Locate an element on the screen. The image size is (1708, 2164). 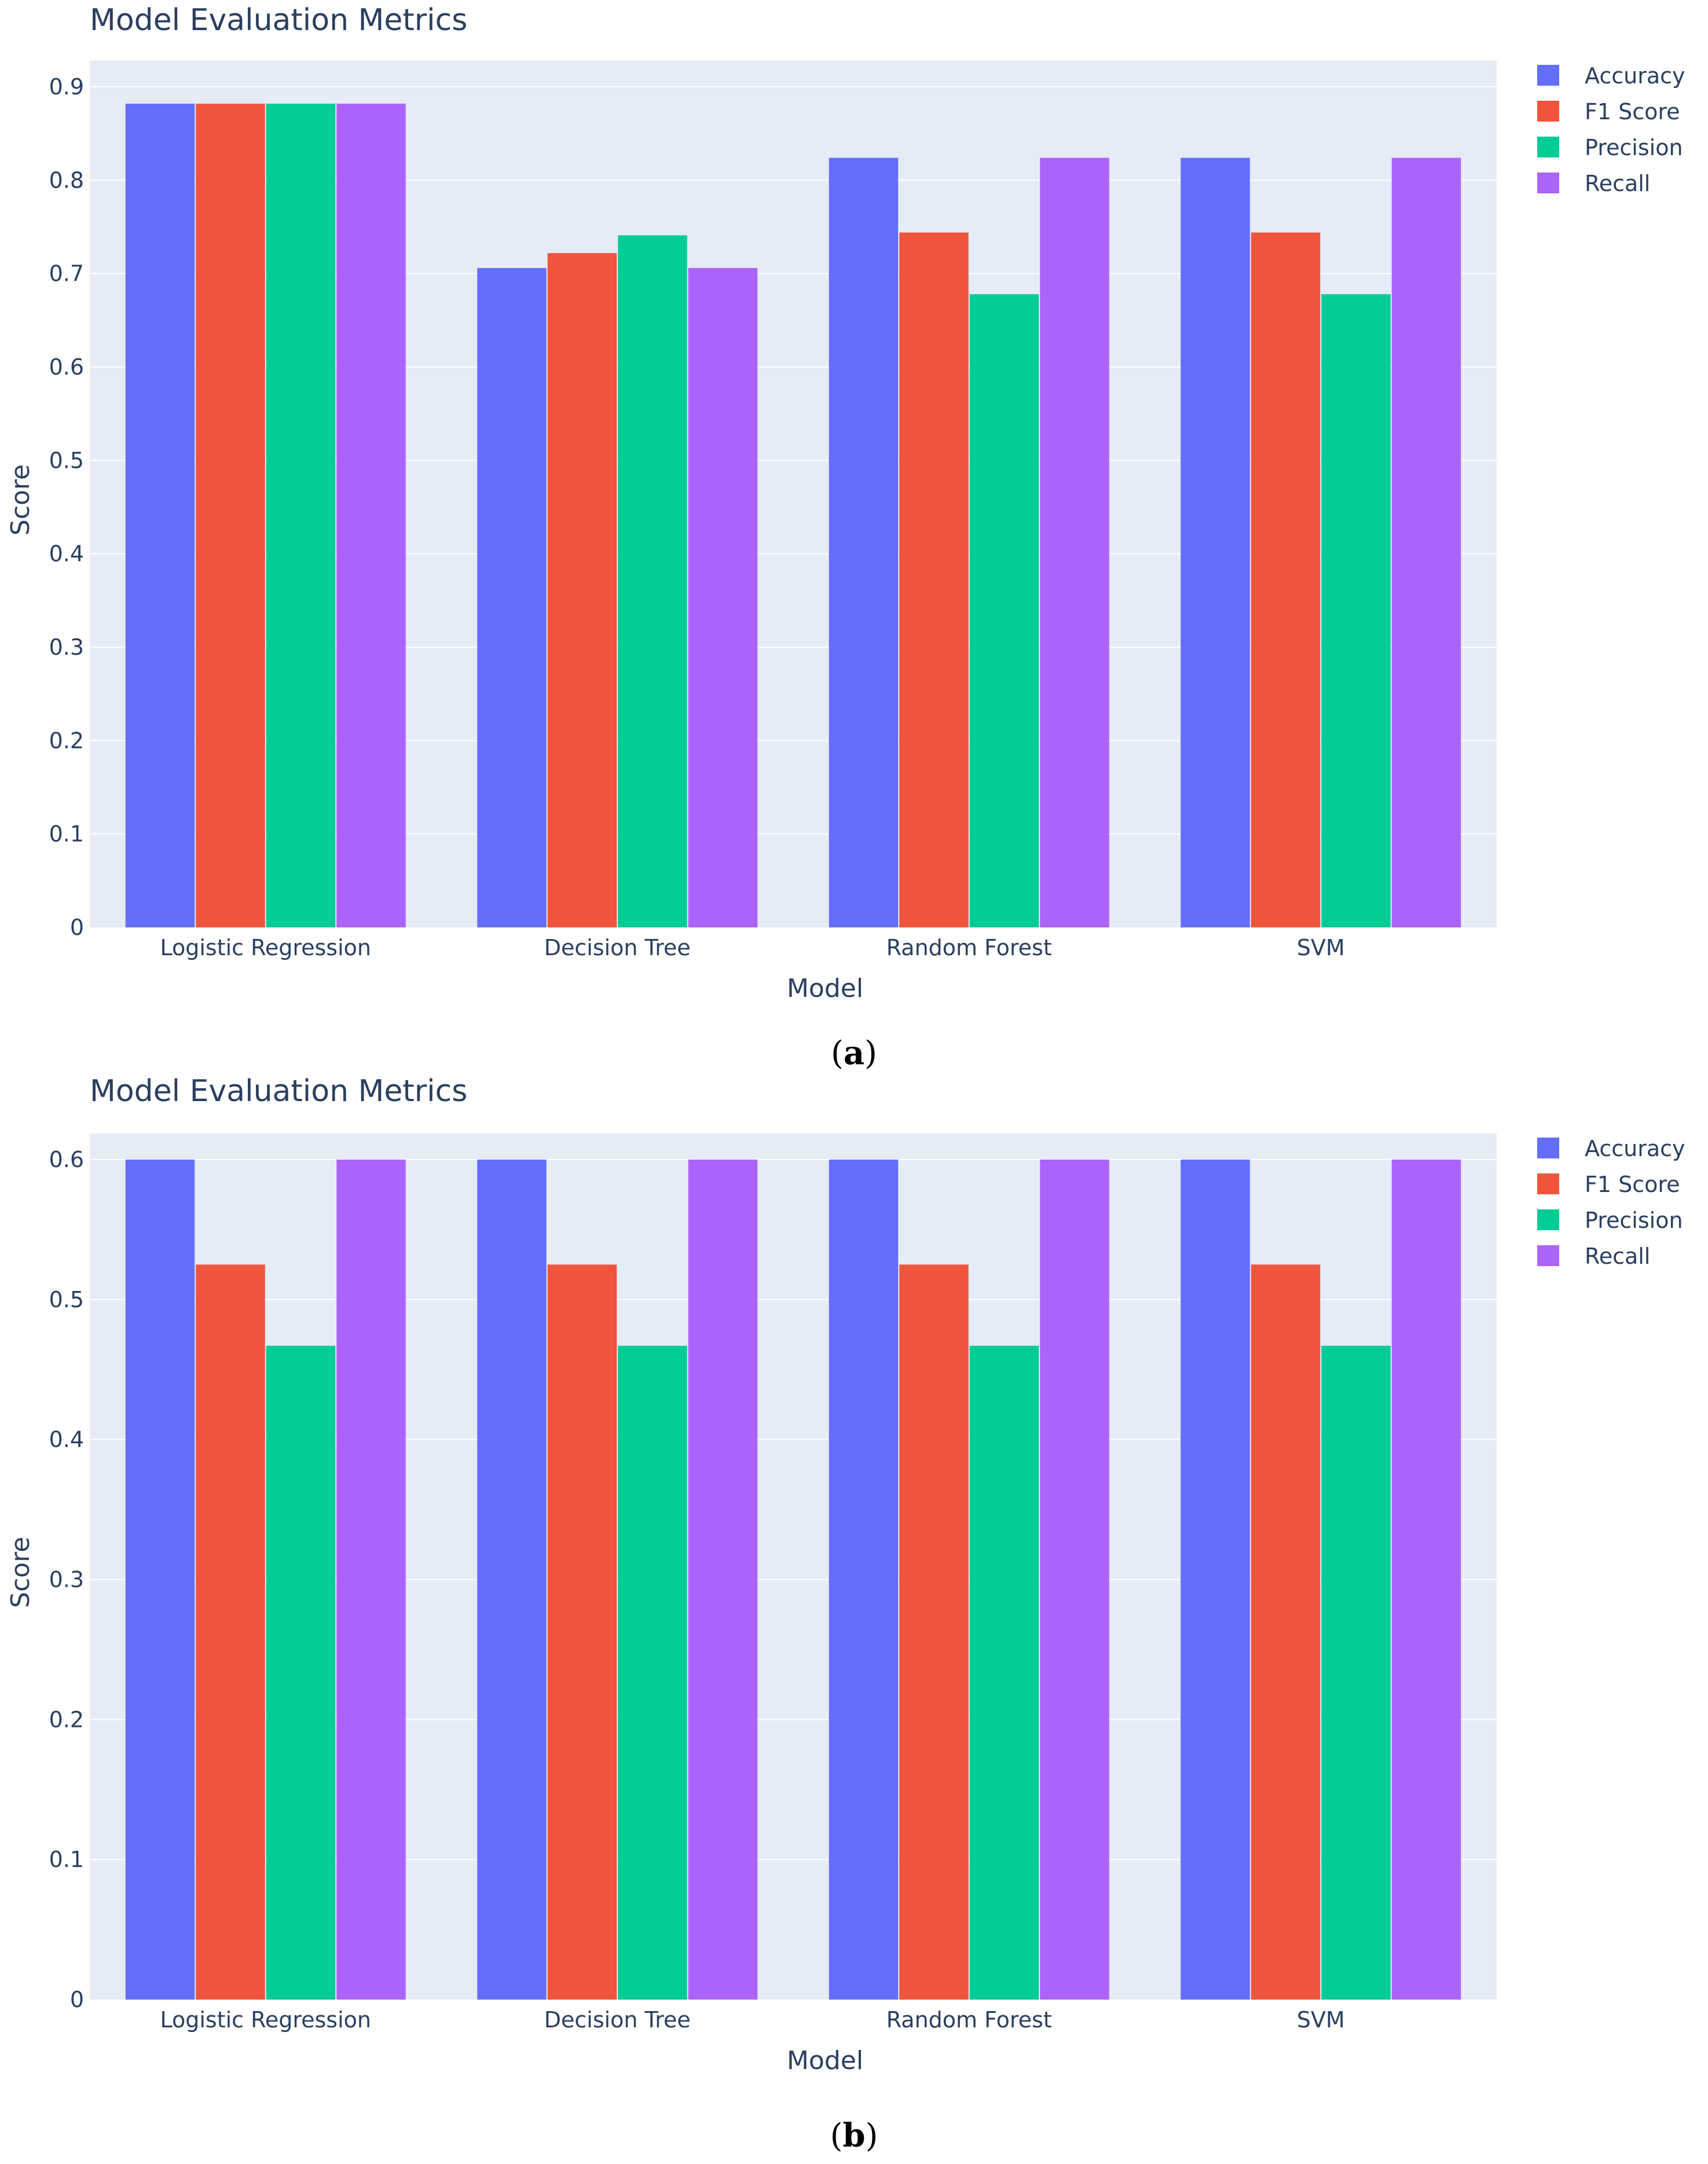
caption-b: (b) is located at coordinates (854, 2136).